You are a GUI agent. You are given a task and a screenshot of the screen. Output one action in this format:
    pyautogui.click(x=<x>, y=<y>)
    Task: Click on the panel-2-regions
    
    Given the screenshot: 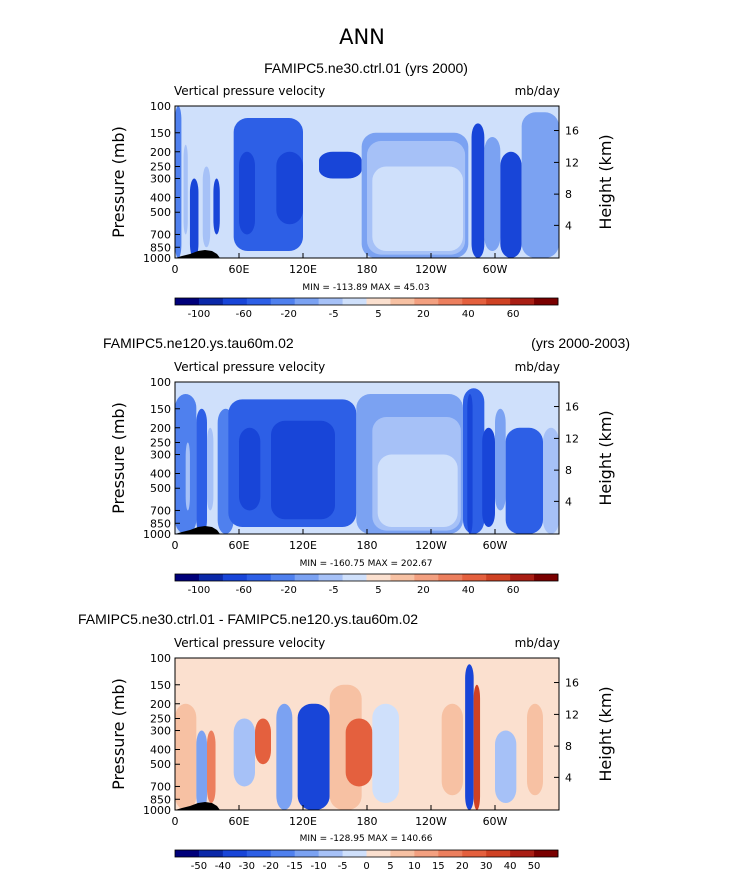 What is the action you would take?
    pyautogui.click(x=367, y=461)
    